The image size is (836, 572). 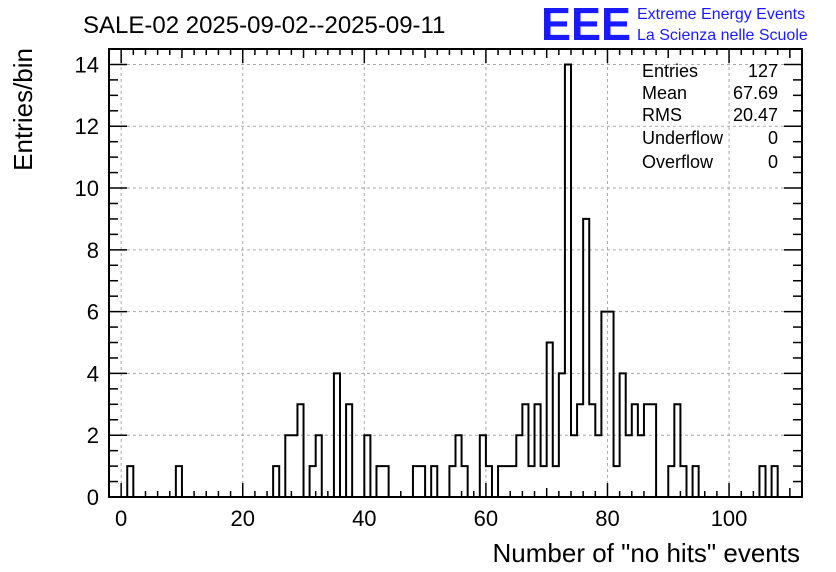 I want to click on org-name-line2: La Scienza nelle Scuole, so click(x=722, y=35).